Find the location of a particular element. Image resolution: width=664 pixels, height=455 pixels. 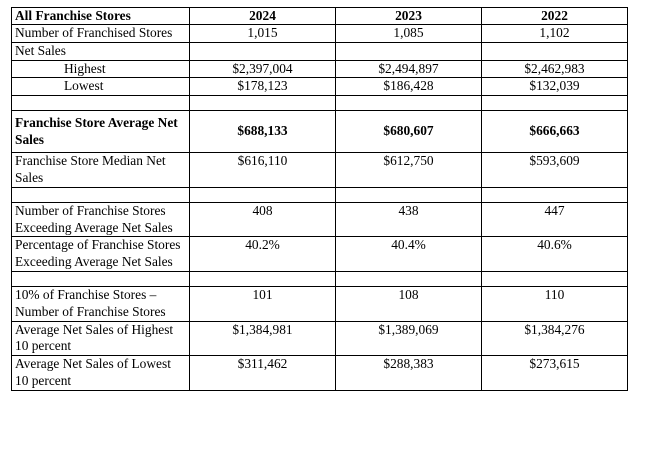

value-2022: 447 is located at coordinates (554, 219).